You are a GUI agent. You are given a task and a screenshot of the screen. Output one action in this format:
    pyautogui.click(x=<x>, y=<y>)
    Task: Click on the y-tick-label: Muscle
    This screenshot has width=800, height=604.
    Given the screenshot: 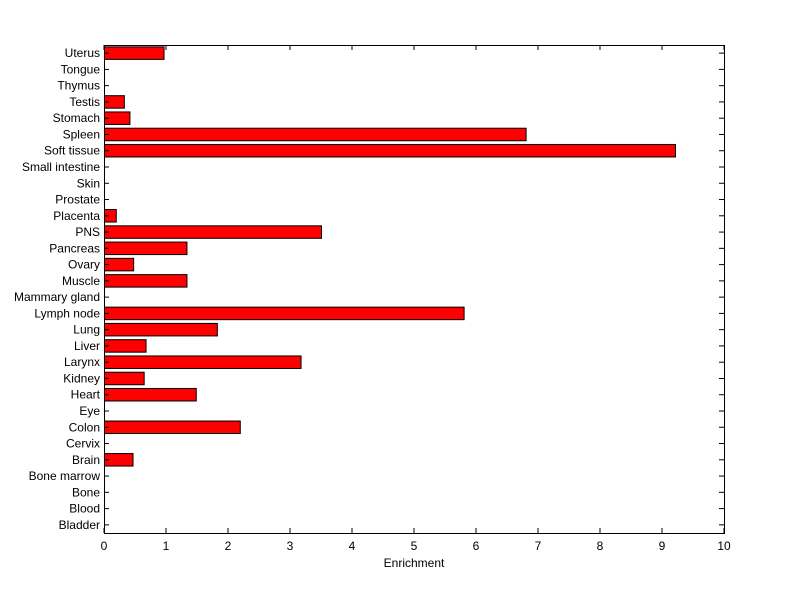 What is the action you would take?
    pyautogui.click(x=81, y=281)
    